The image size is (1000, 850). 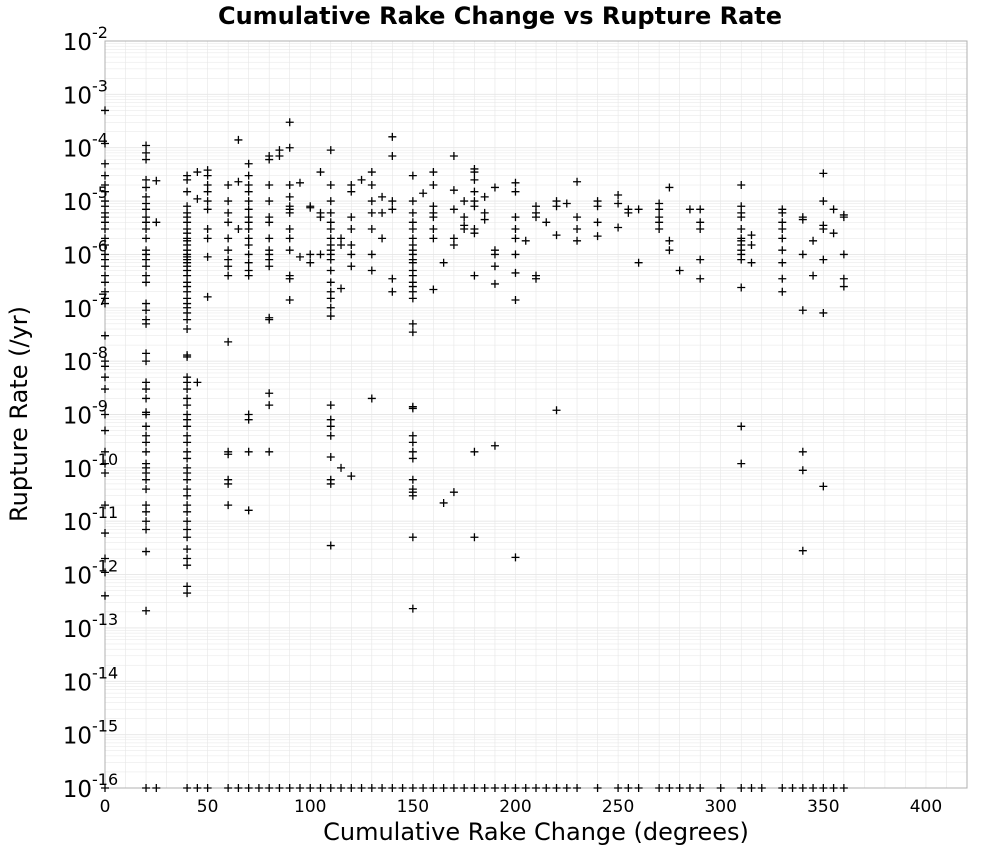 I want to click on y-tick-exponent: -8, so click(x=100, y=352).